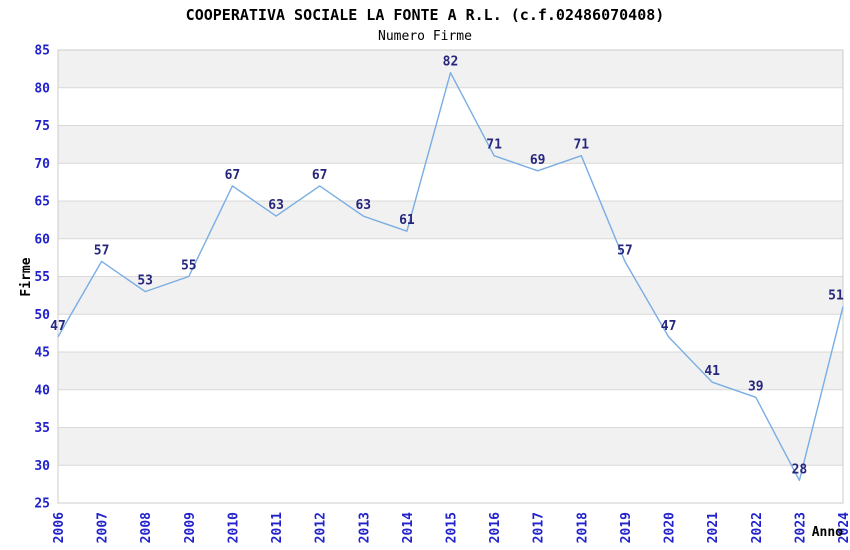 Image resolution: width=850 pixels, height=550 pixels. I want to click on data-point-label: 39, so click(756, 386).